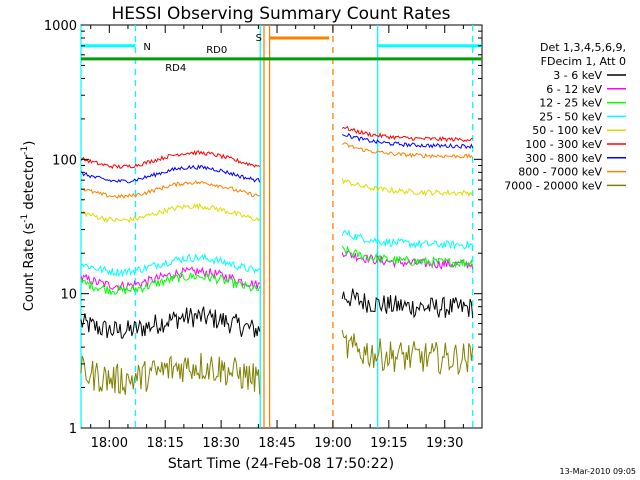 Image resolution: width=640 pixels, height=480 pixels. Describe the element at coordinates (583, 47) in the screenshot. I see `legend-header-line-1: Det 1,3,4,5,6,9,` at that location.